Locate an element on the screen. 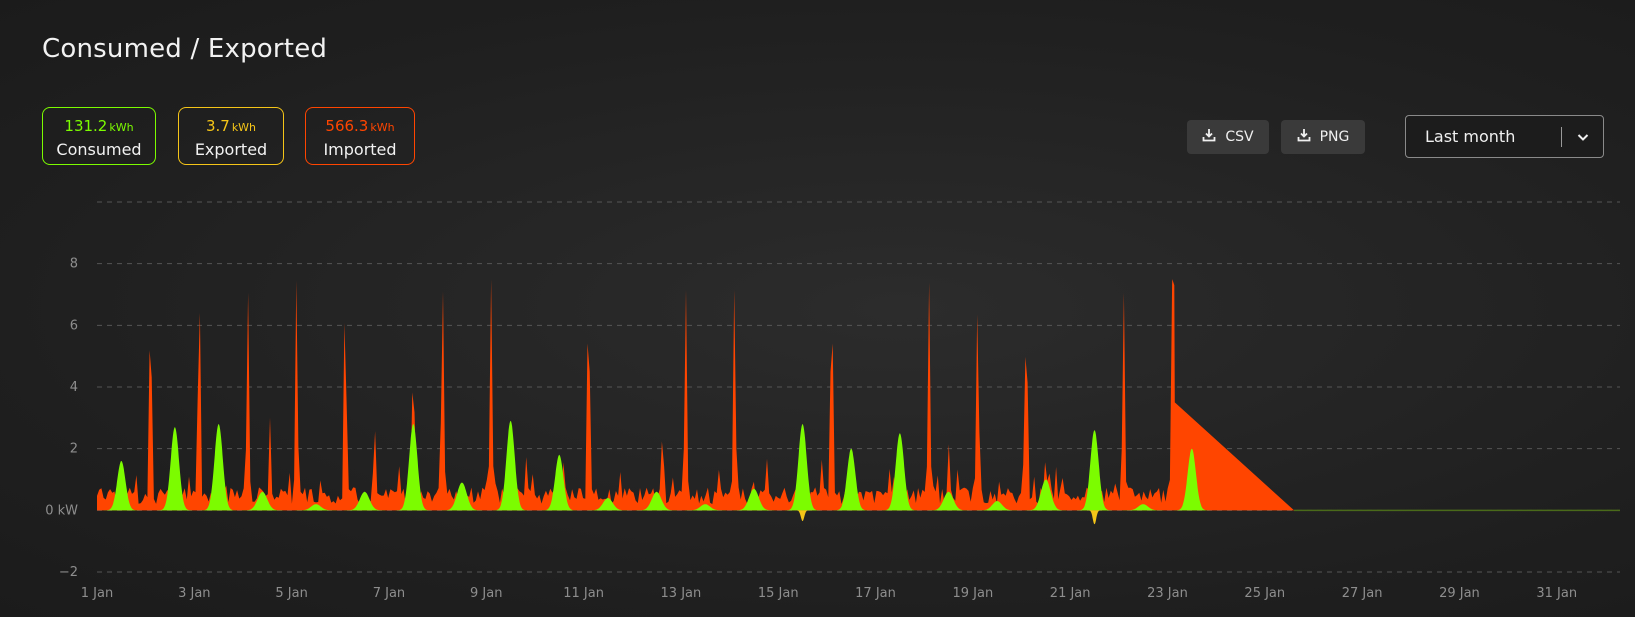  imported-unit: kWh is located at coordinates (382, 127).